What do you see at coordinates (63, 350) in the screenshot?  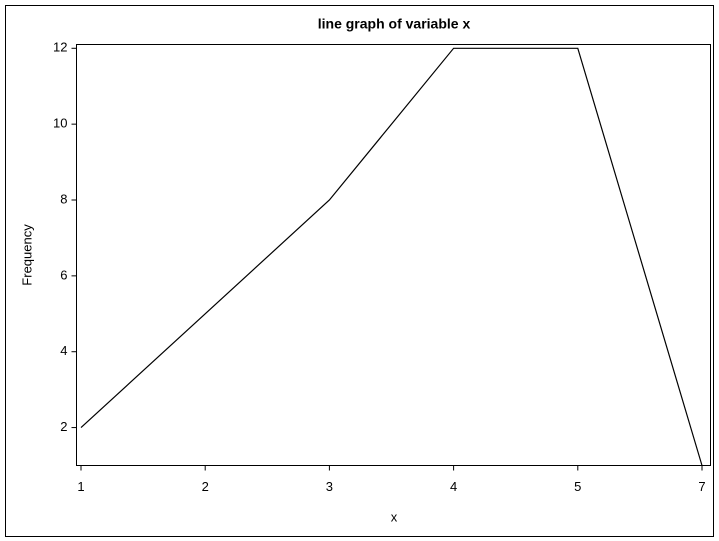 I see `y-tick-label: 4` at bounding box center [63, 350].